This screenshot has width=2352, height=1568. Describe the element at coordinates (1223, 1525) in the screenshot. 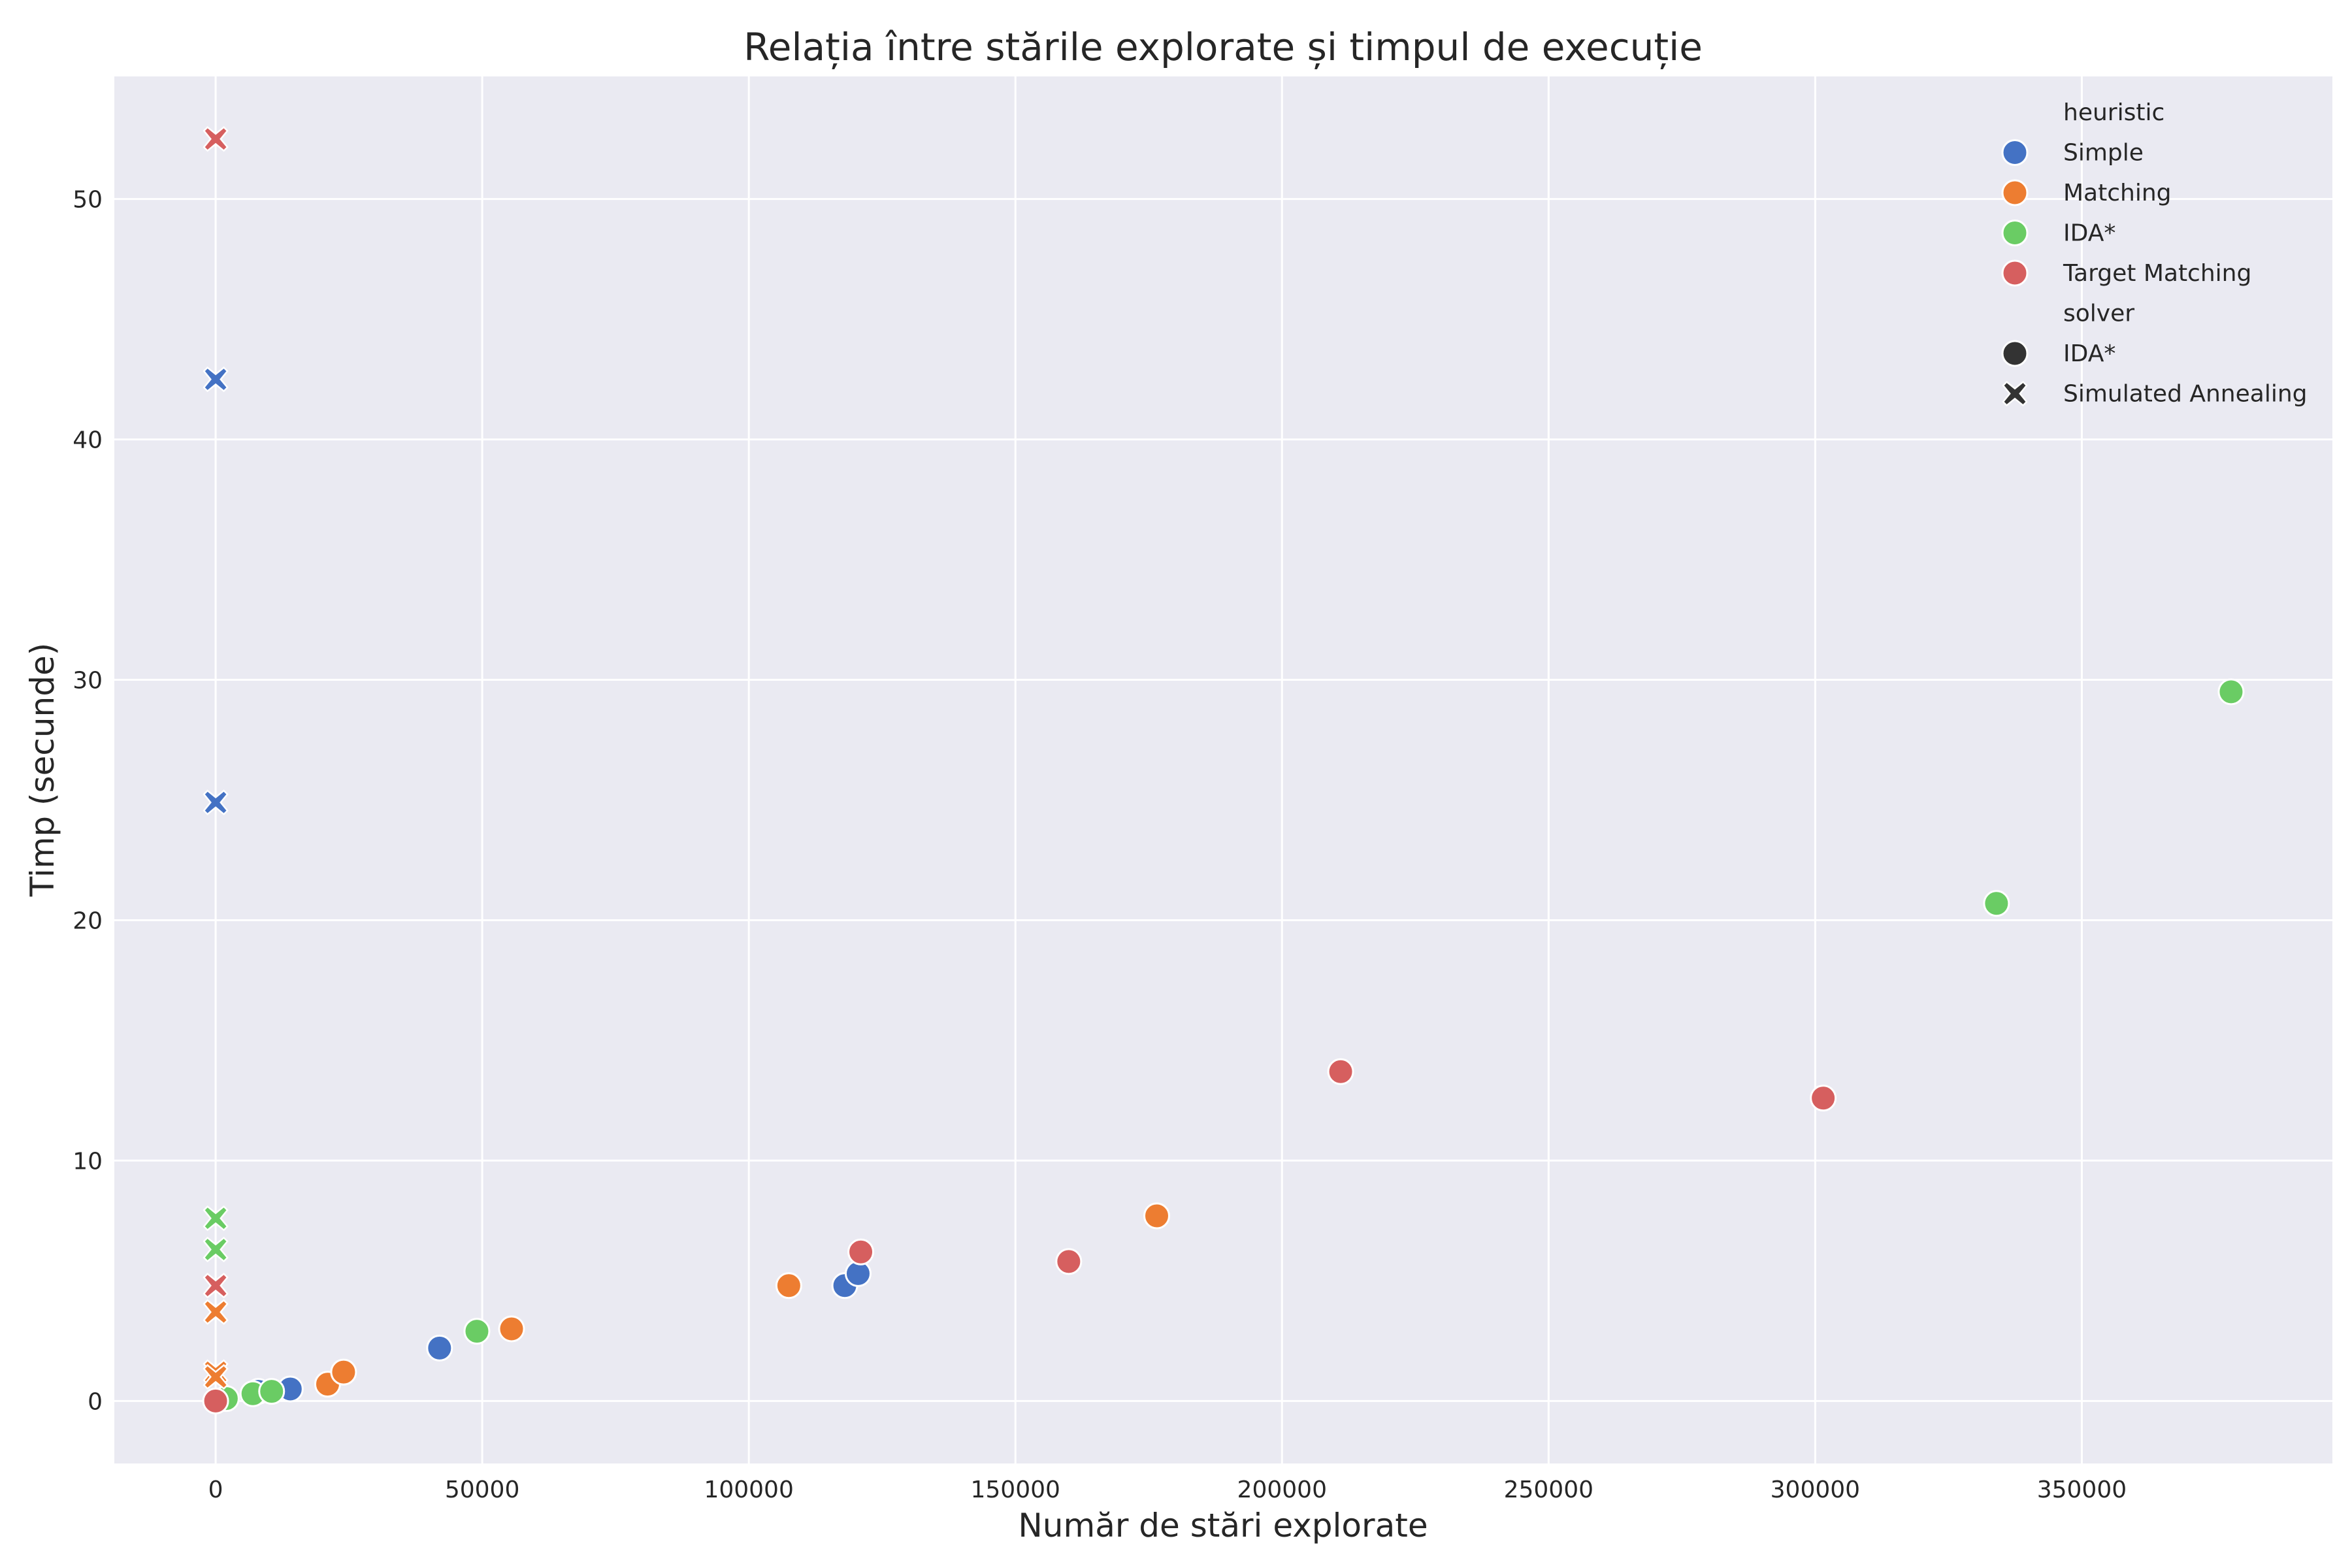

I see `x-axis-label: Număr de stări explorate` at that location.